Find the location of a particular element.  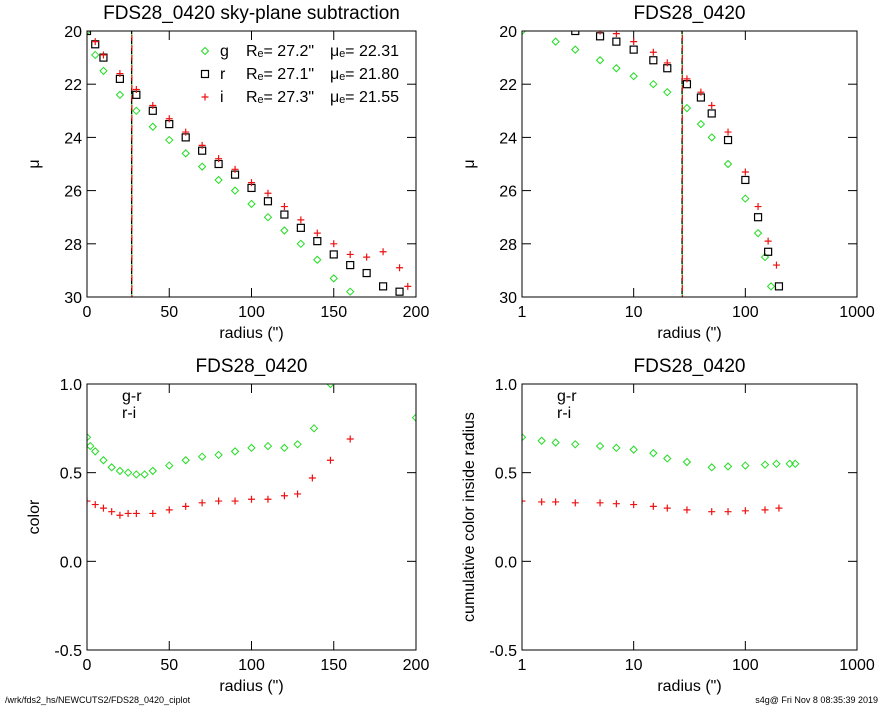

x-tick-label: 1 is located at coordinates (522, 312).